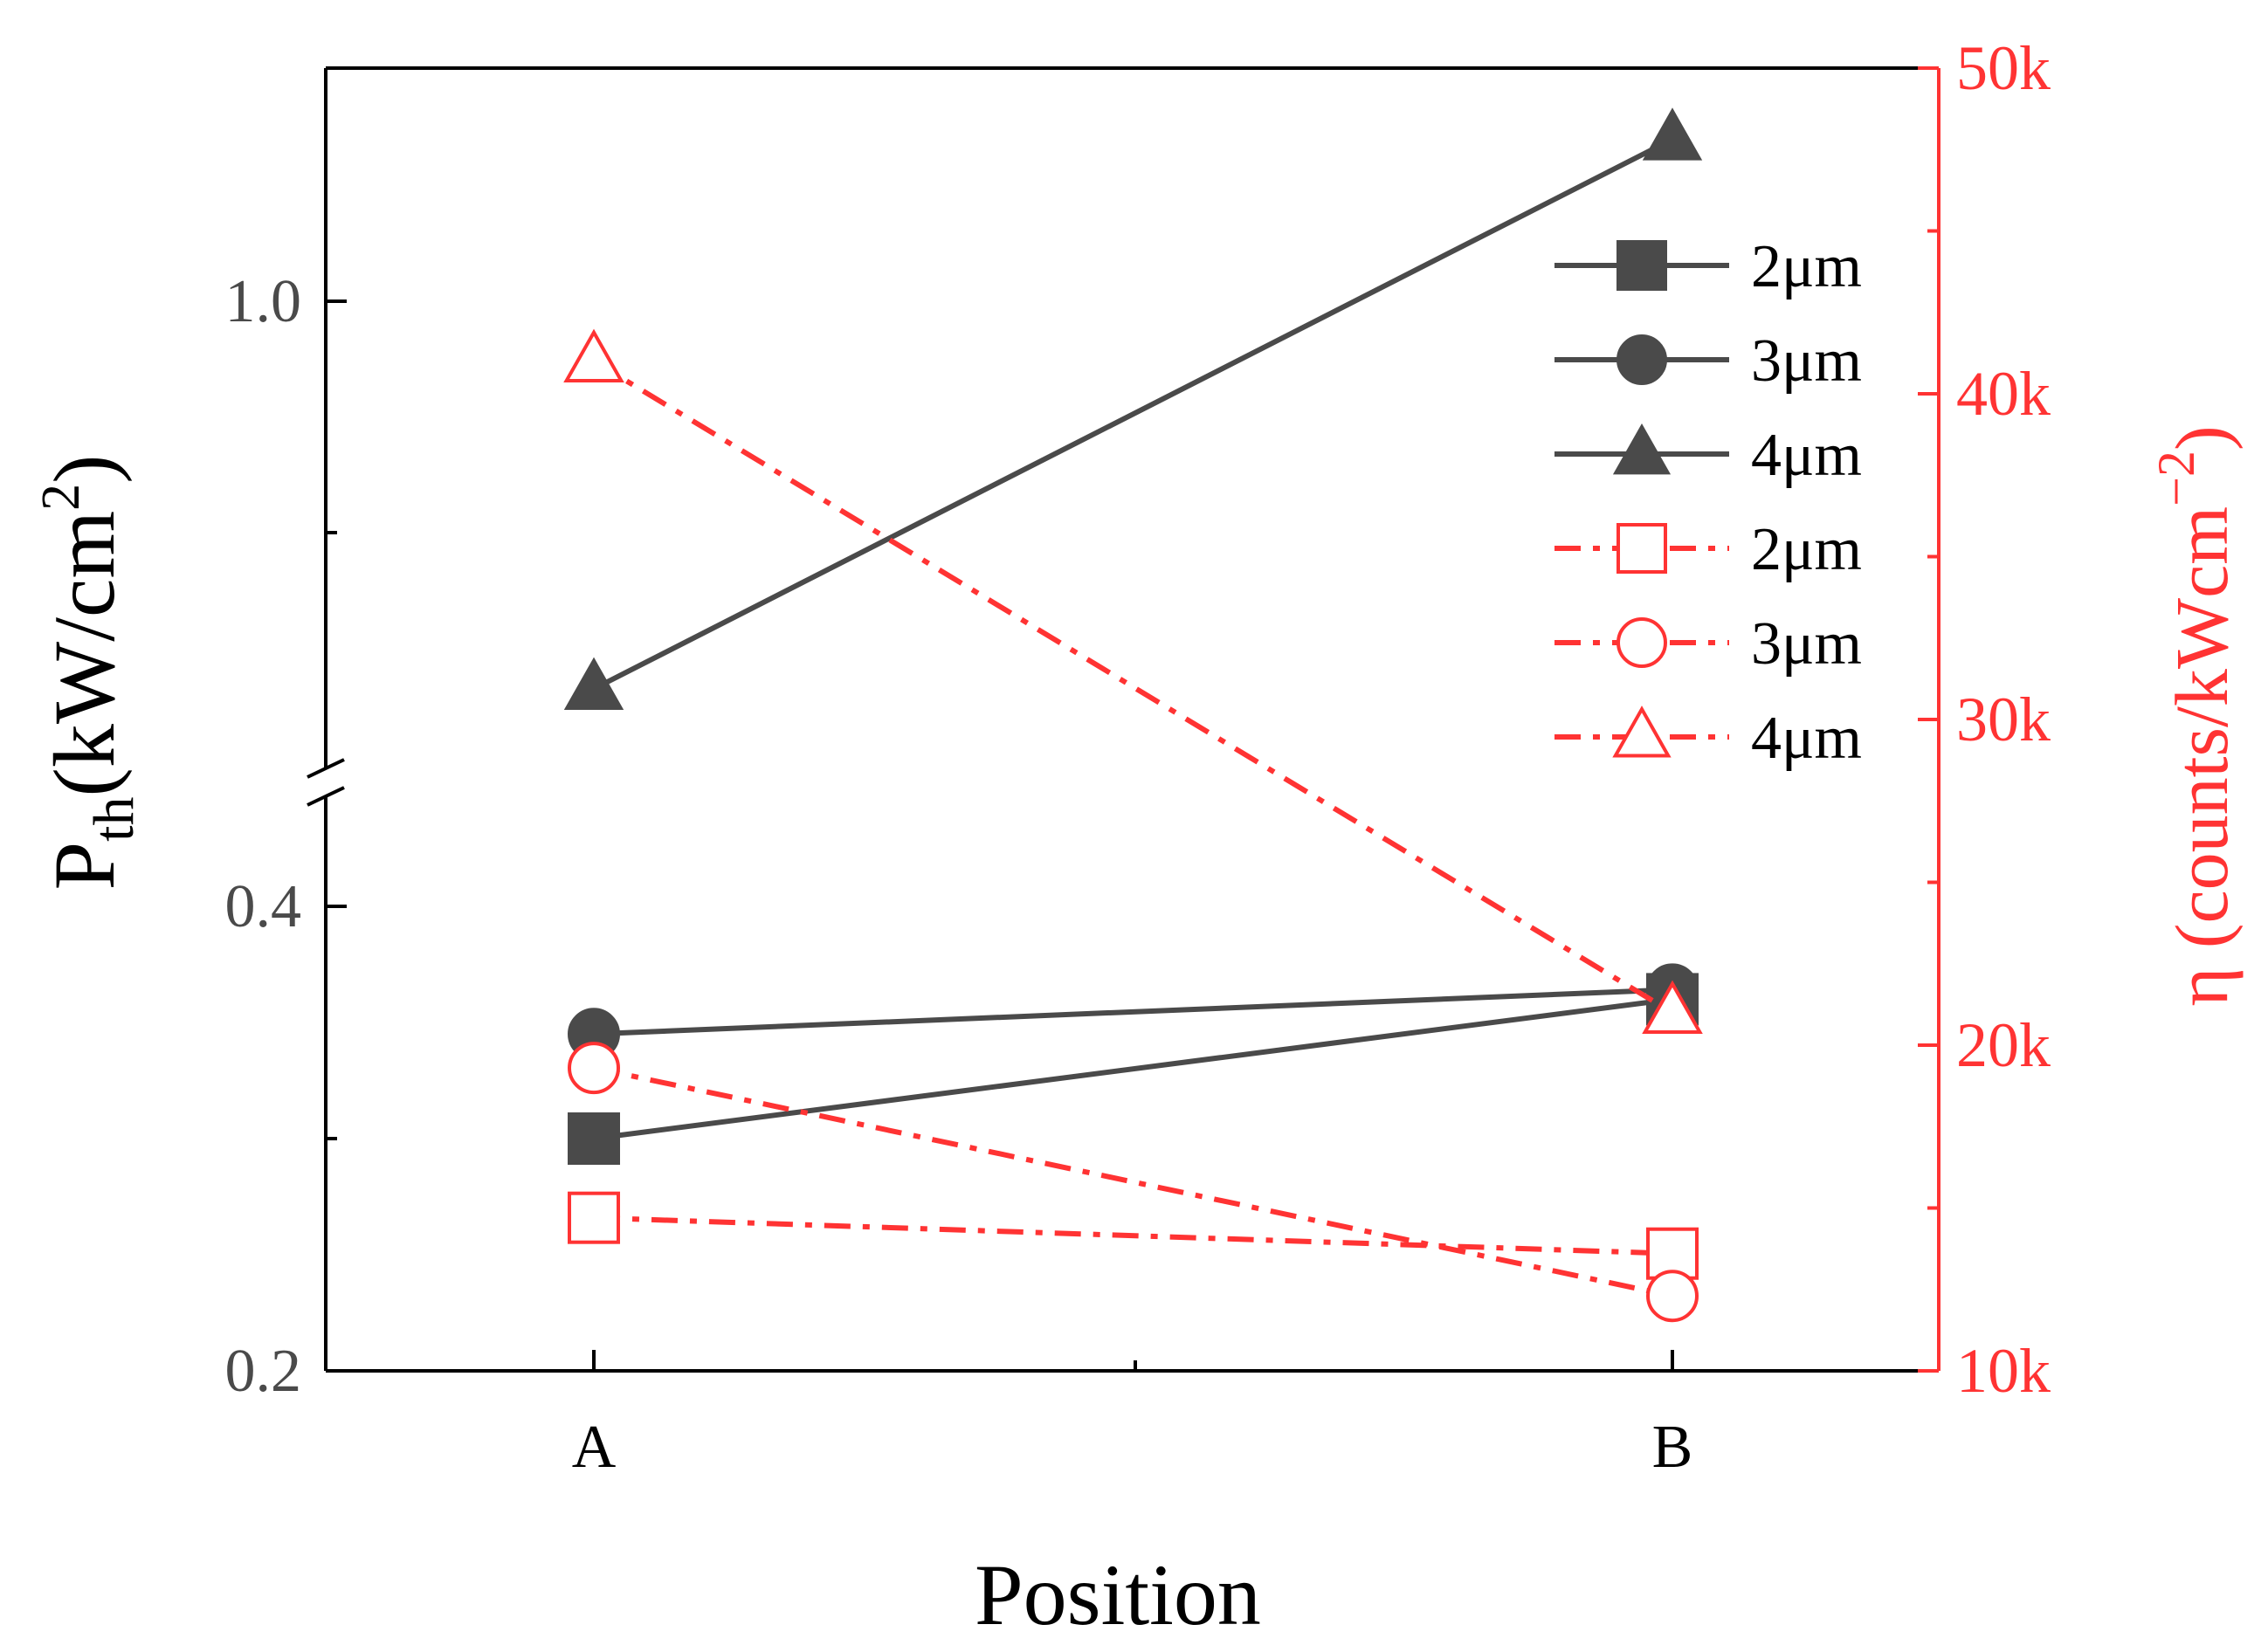 The image size is (2261, 1652). I want to click on x-tick-label-A: A, so click(595, 1447).